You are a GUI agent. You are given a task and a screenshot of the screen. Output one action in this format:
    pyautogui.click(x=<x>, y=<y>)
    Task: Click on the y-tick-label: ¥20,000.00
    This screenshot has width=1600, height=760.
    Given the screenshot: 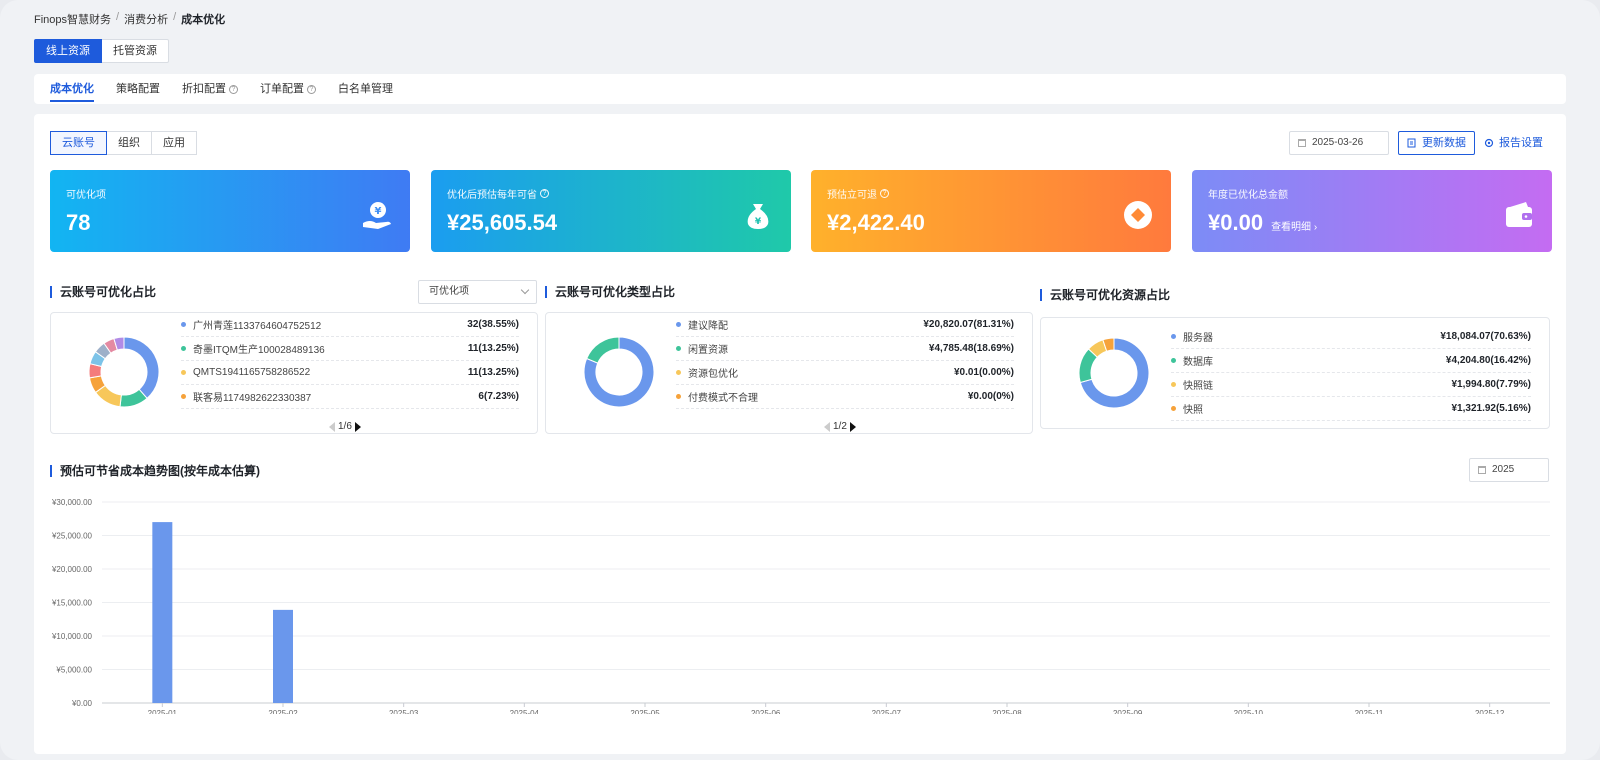 What is the action you would take?
    pyautogui.click(x=72, y=569)
    